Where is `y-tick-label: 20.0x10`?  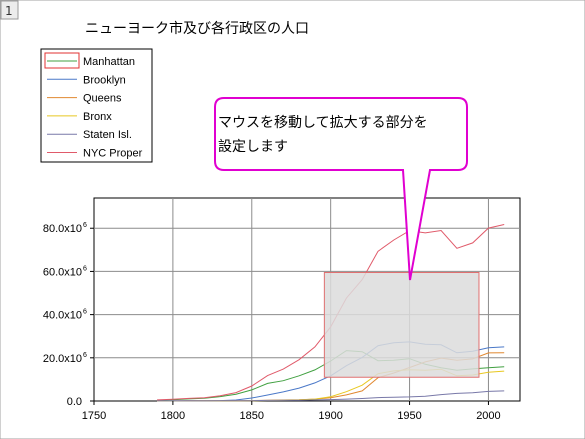 y-tick-label: 20.0x10 is located at coordinates (62, 359).